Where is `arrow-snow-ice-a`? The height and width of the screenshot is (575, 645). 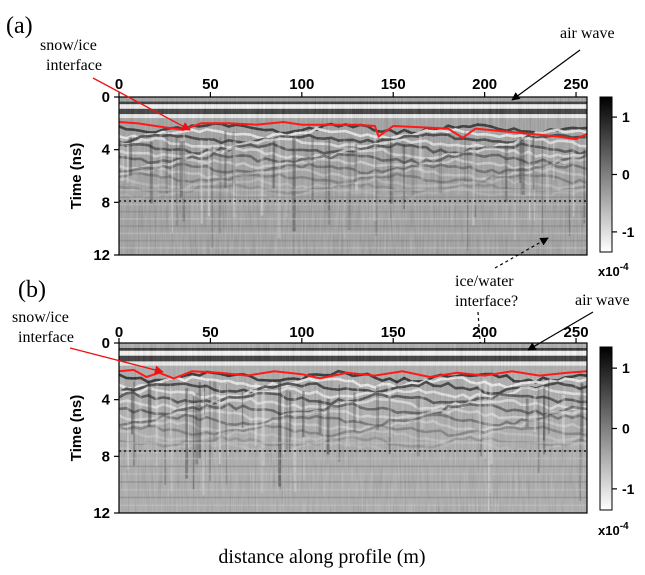
arrow-snow-ice-a is located at coordinates (141, 104).